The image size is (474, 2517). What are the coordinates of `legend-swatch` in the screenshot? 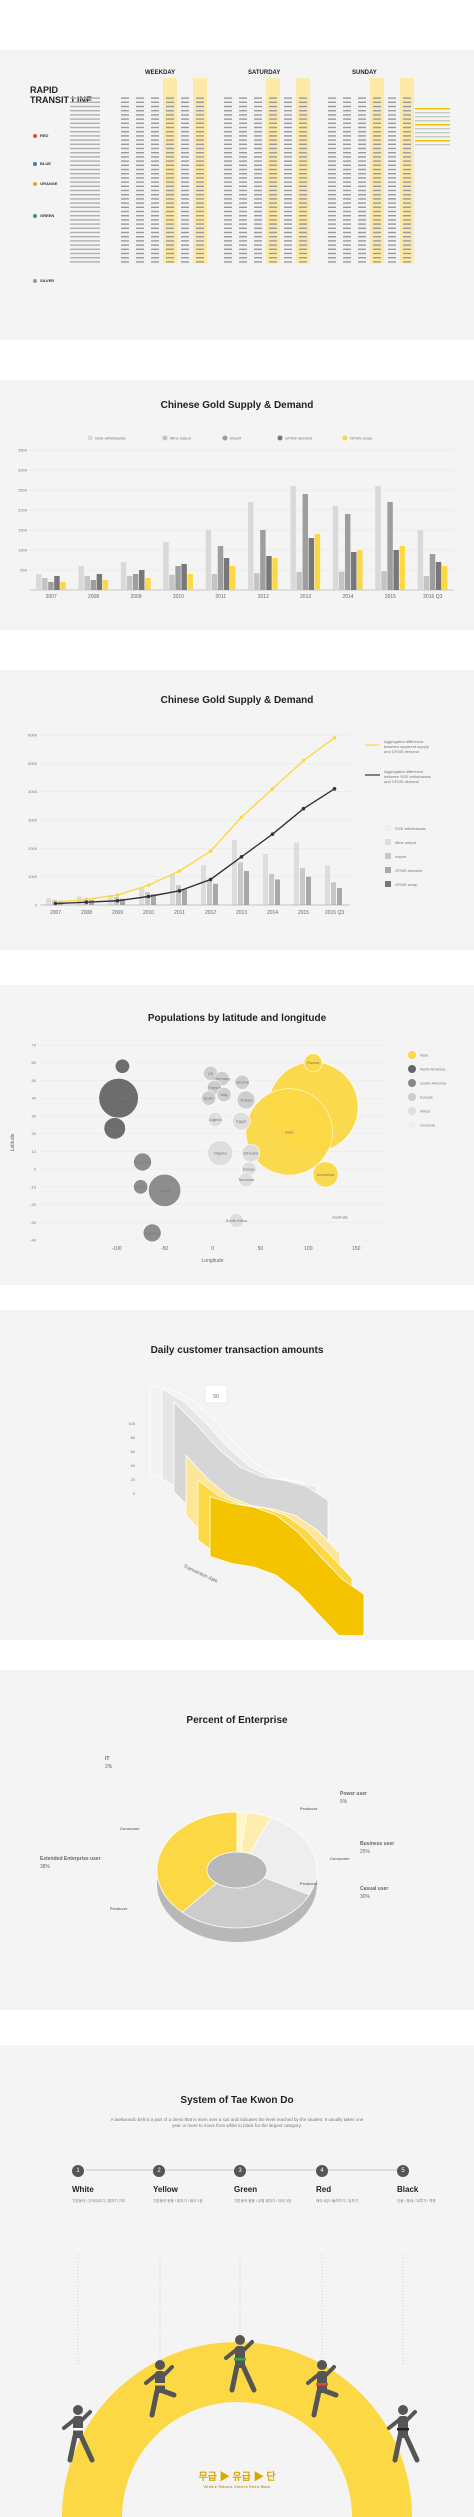 It's located at (225, 438).